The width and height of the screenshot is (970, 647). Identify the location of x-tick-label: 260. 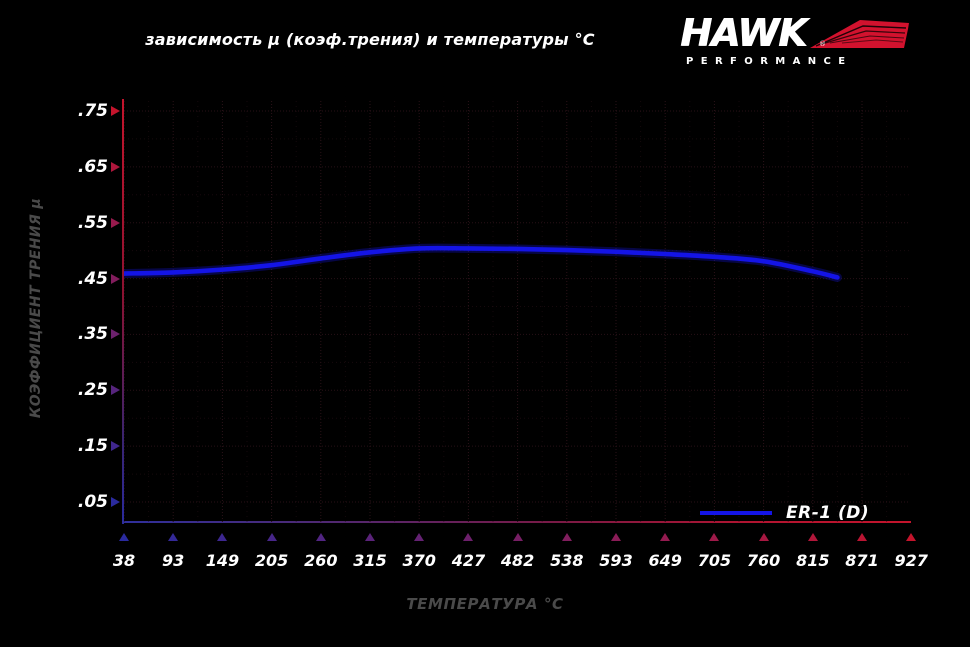
(321, 560).